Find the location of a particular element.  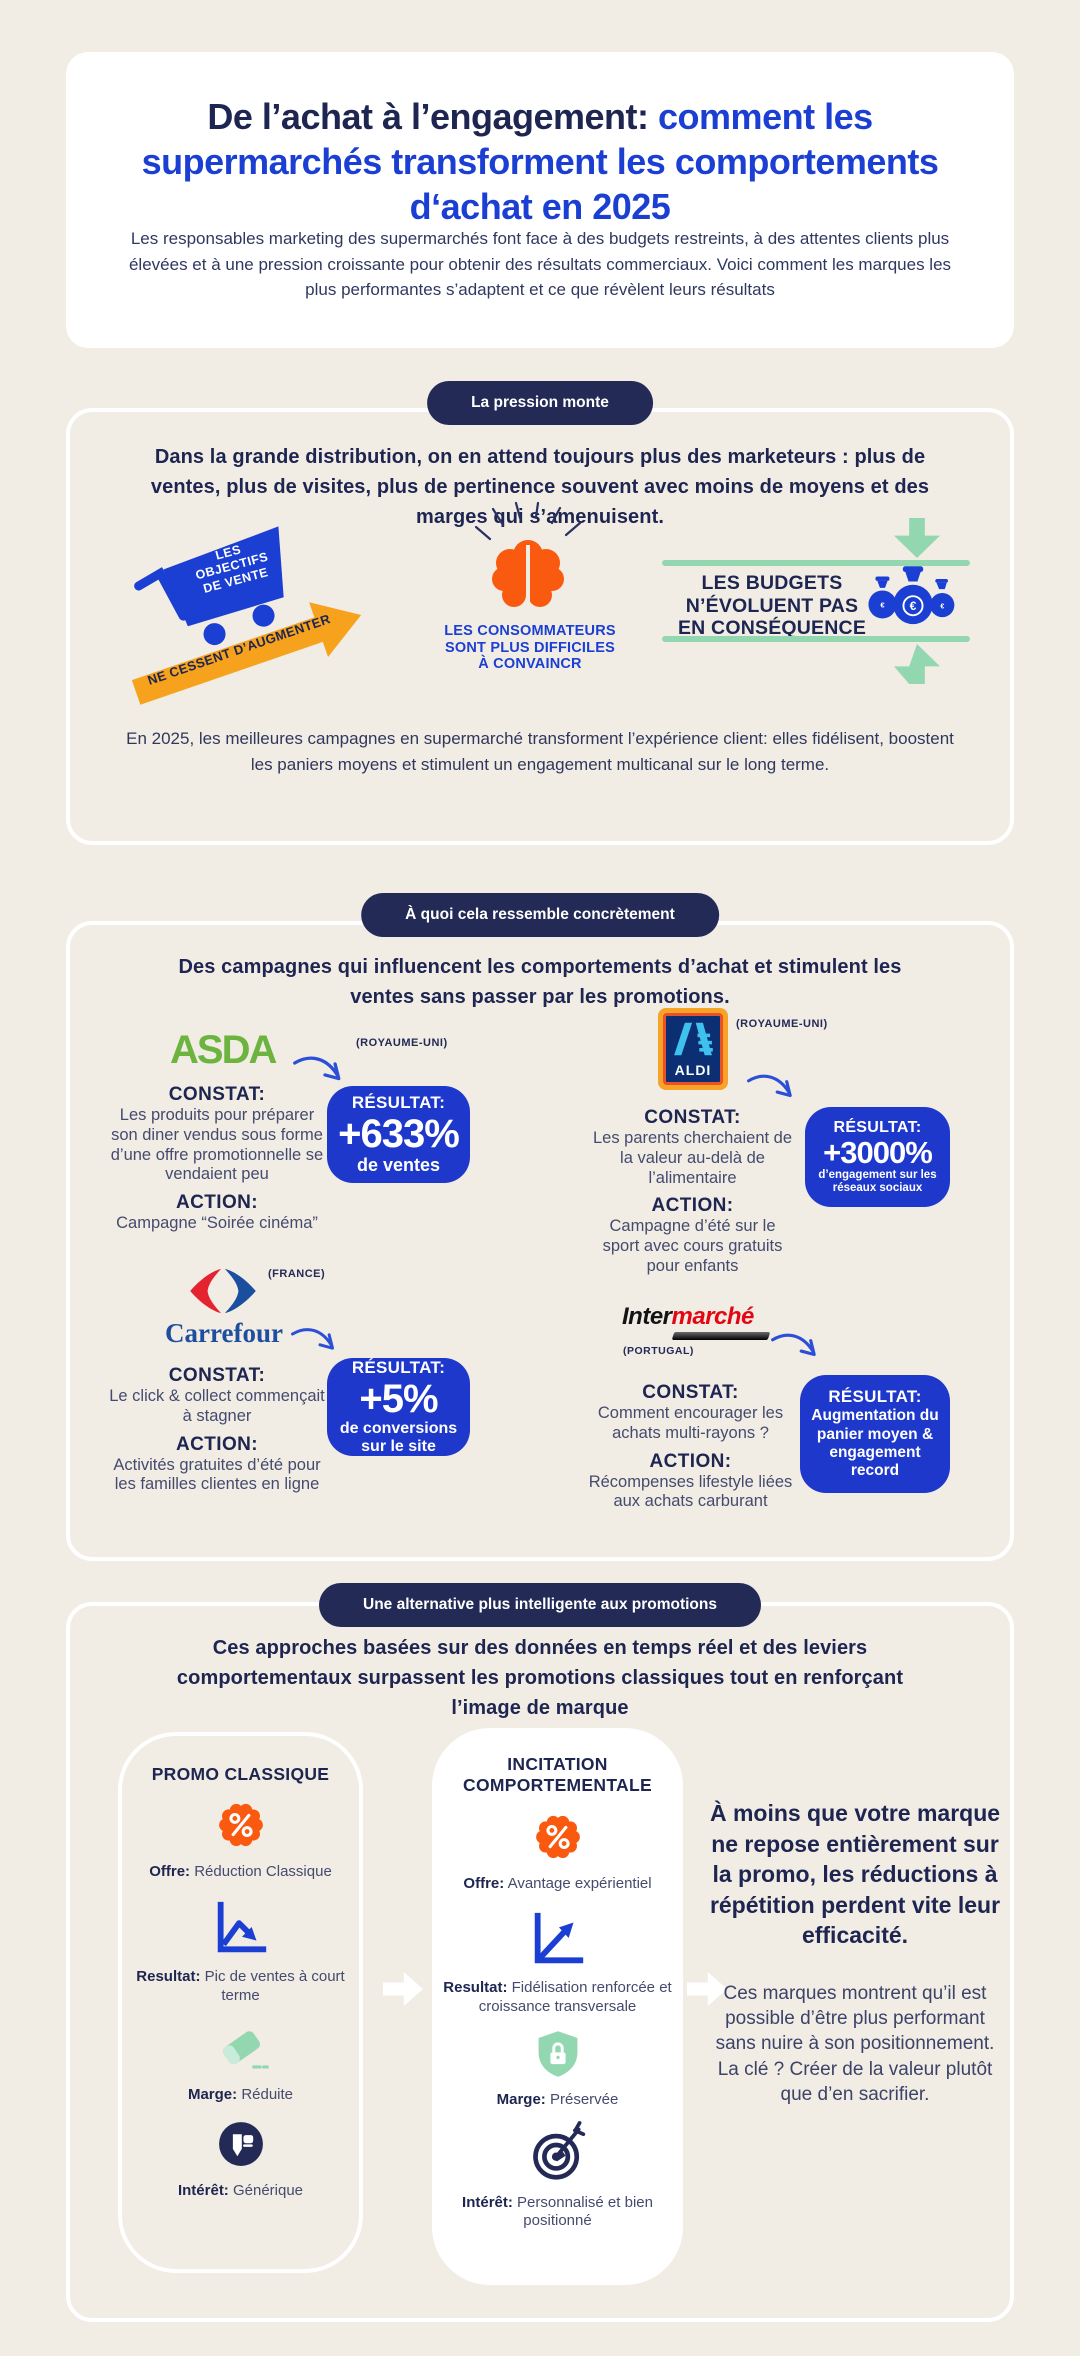

column-title: INCITATION COMPORTEMENTALE is located at coordinates (557, 1775).